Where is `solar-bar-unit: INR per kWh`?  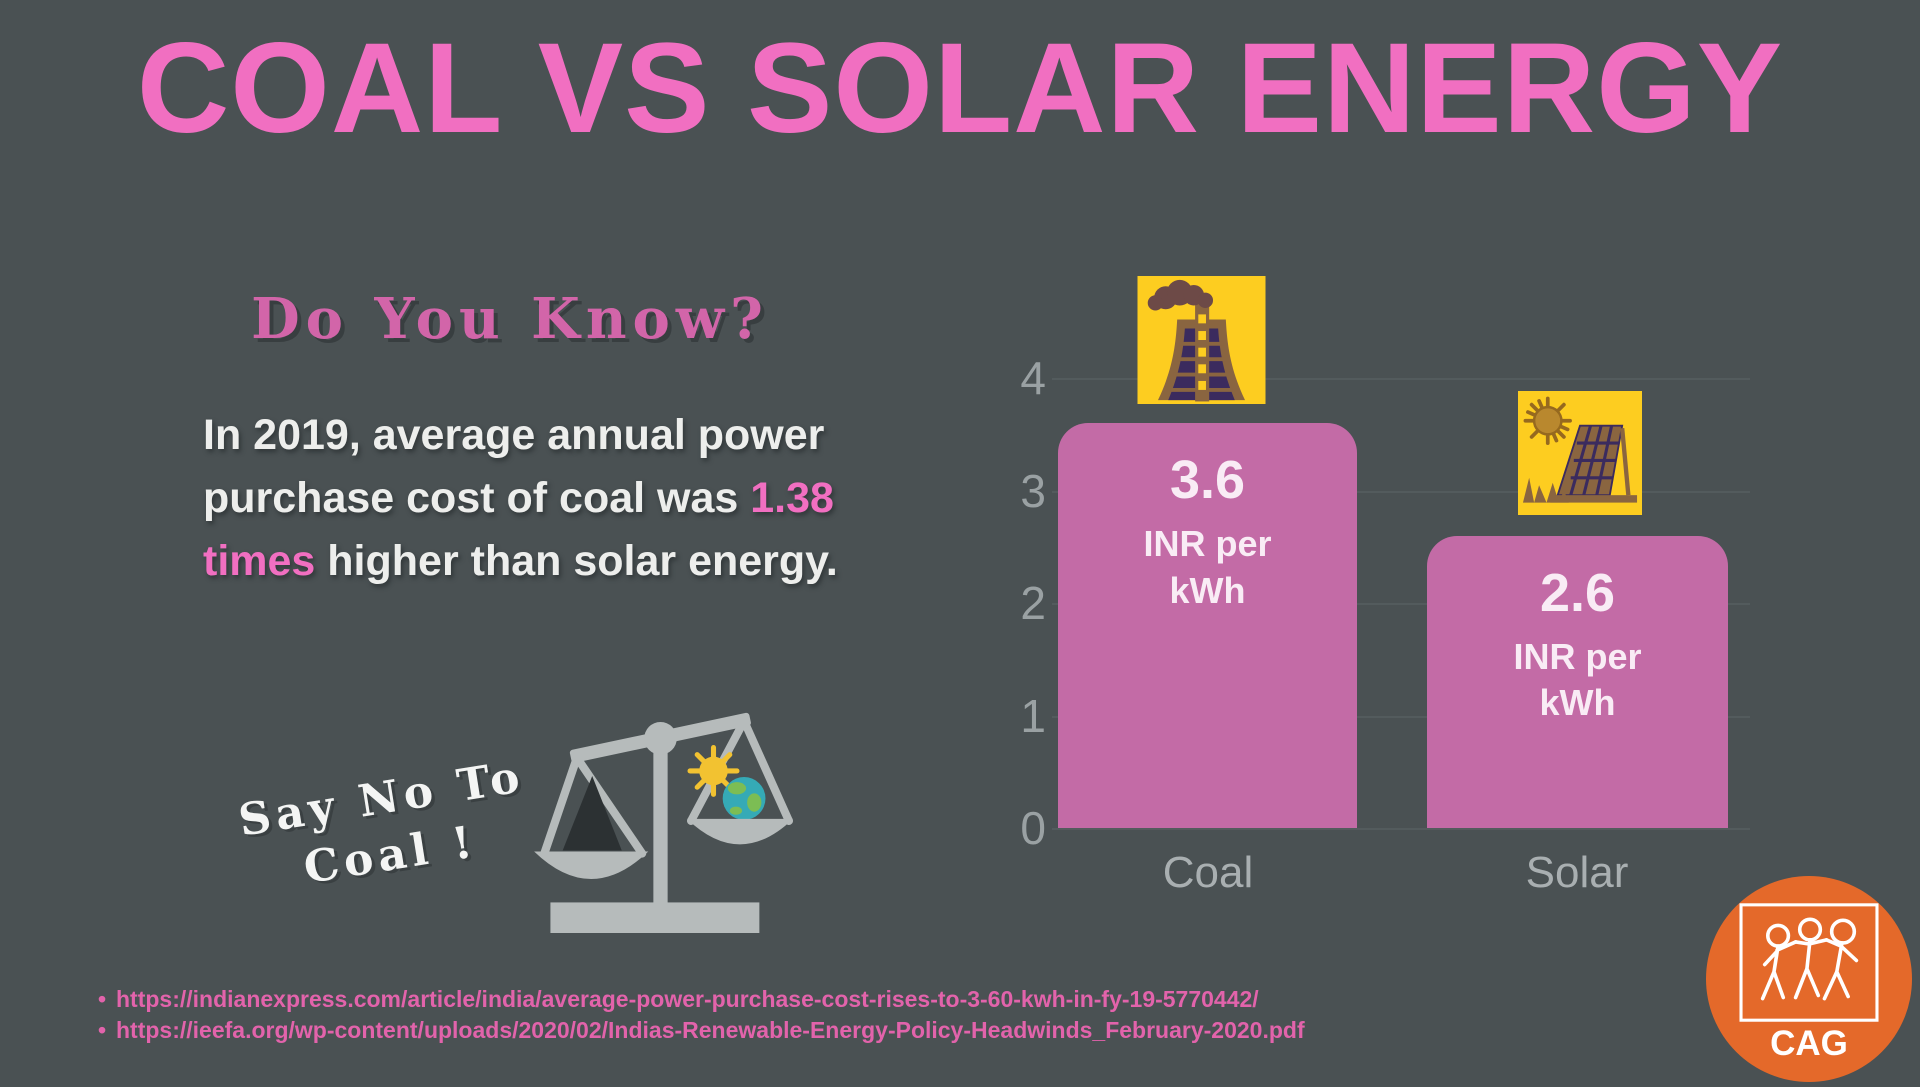 solar-bar-unit: INR per kWh is located at coordinates (1577, 681).